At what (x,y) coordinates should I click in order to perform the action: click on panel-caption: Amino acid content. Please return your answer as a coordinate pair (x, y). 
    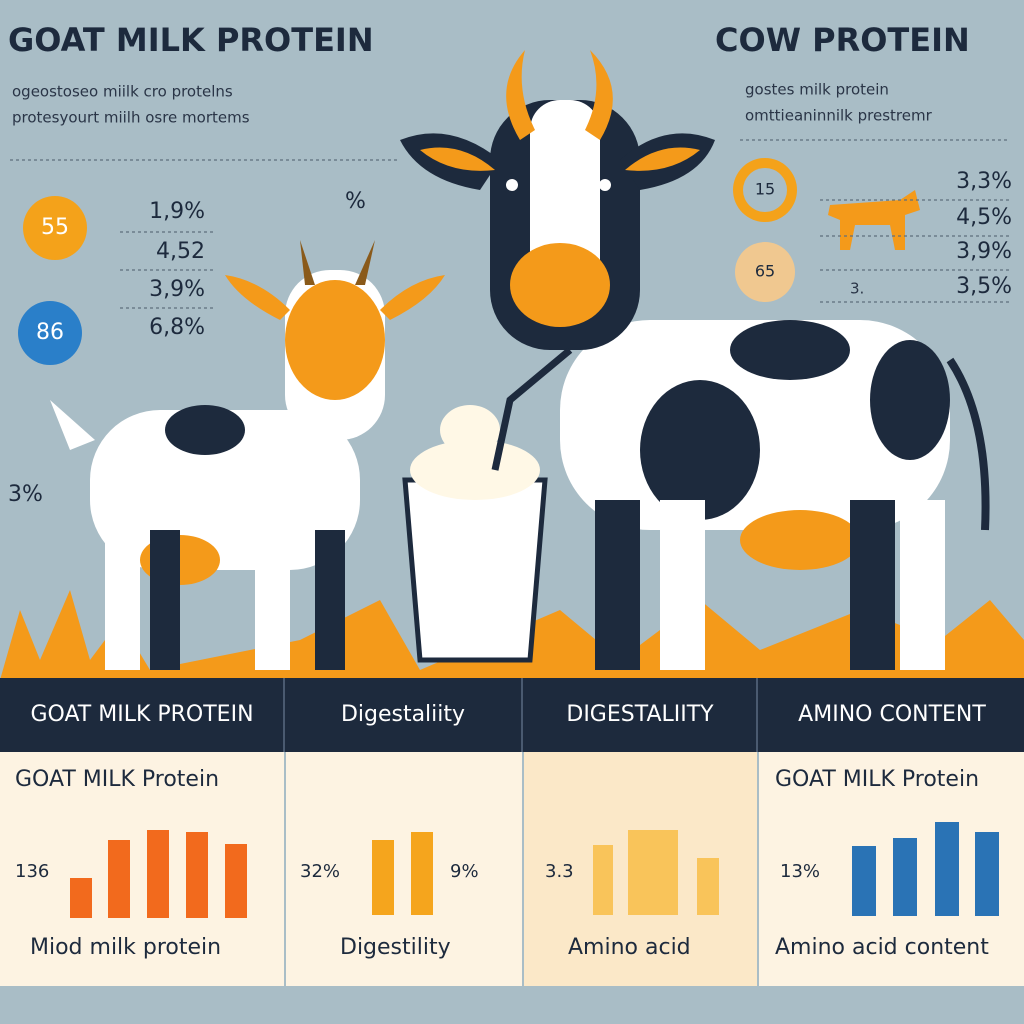
    Looking at the image, I should click on (882, 947).